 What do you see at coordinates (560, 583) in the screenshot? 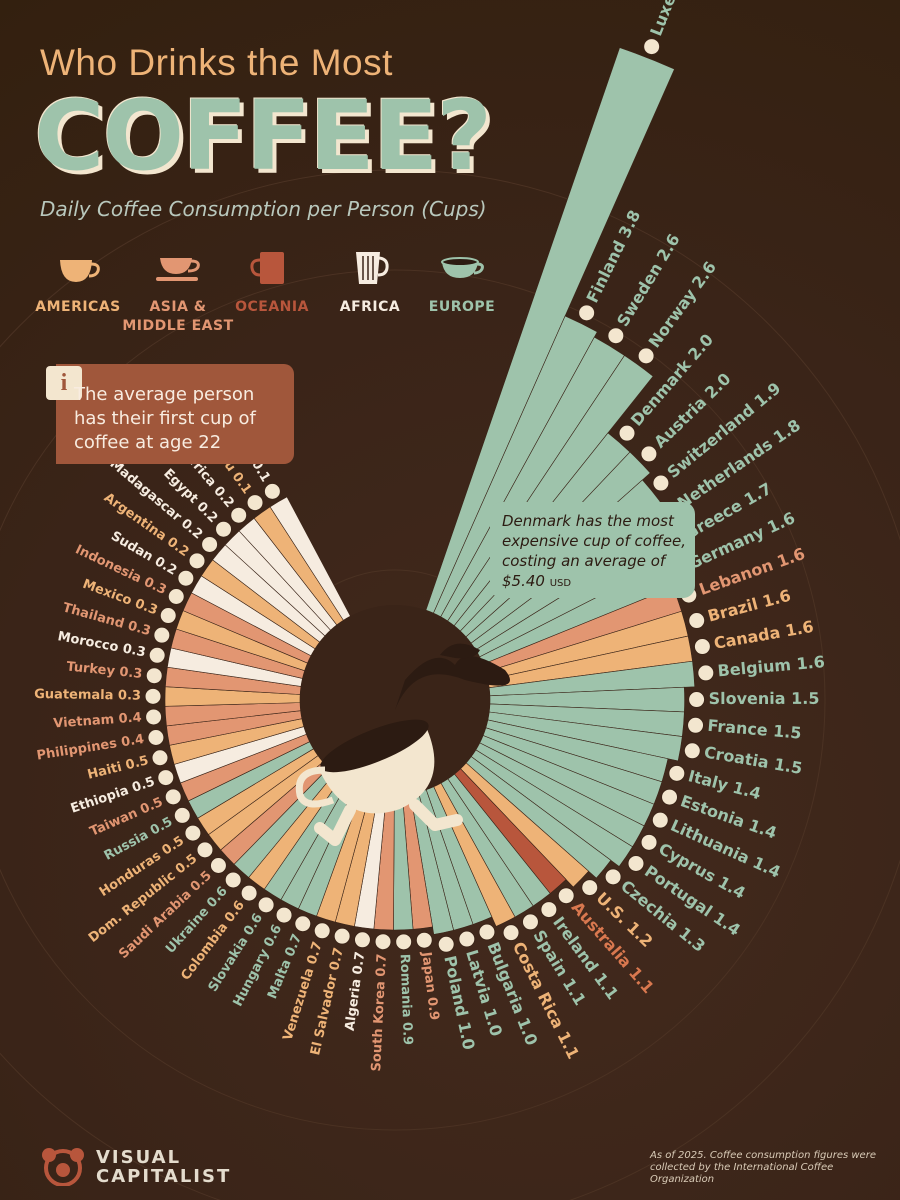
I see `callout-unit: USD` at bounding box center [560, 583].